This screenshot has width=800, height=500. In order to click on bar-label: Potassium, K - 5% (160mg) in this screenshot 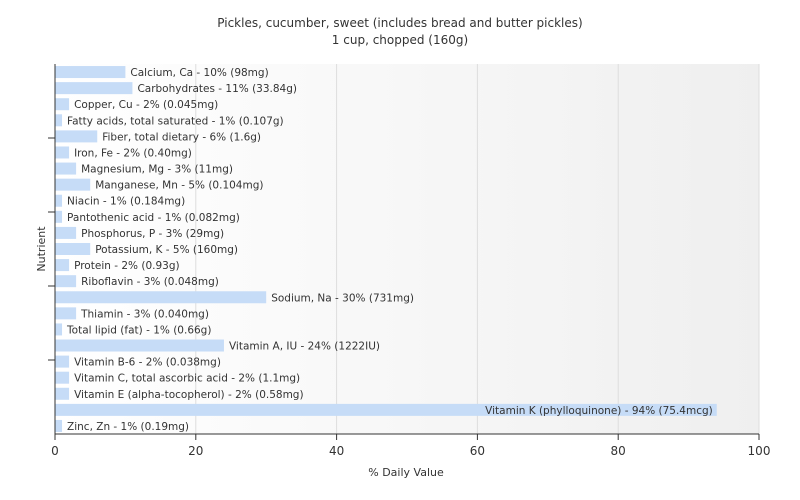, I will do `click(166, 250)`.